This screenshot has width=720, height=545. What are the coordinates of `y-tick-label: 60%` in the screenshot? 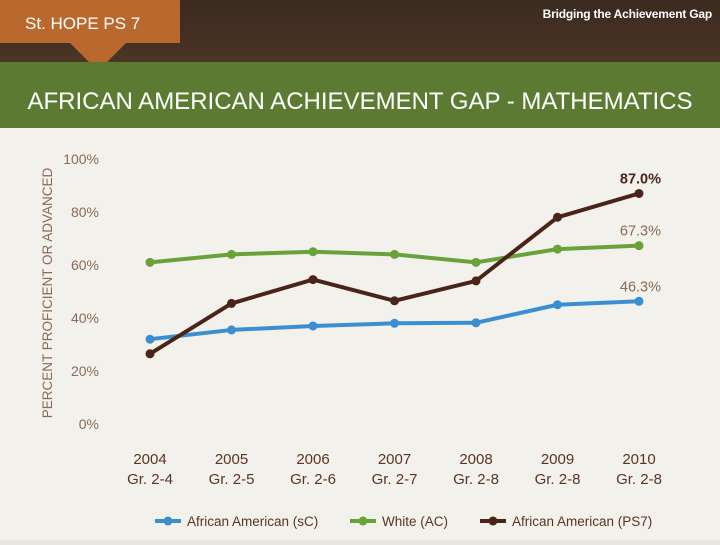 It's located at (85, 265).